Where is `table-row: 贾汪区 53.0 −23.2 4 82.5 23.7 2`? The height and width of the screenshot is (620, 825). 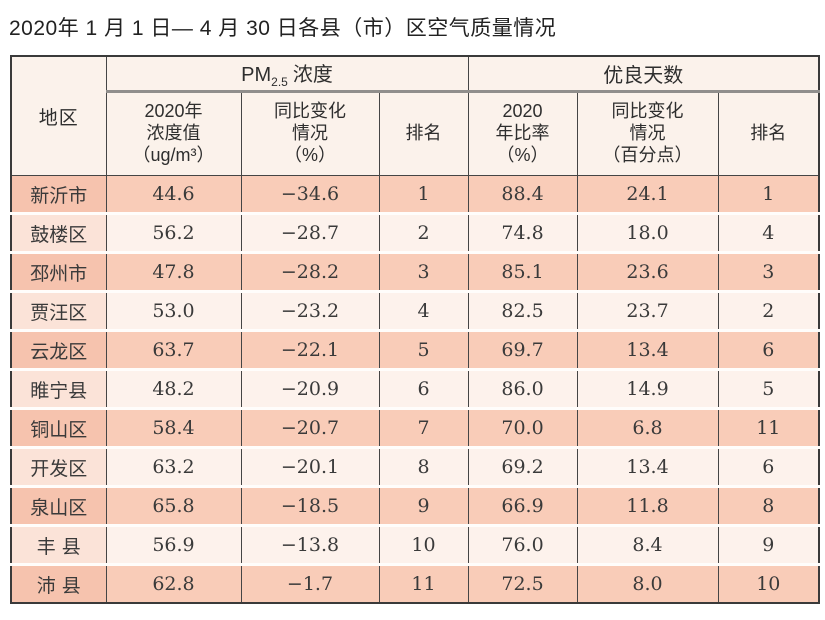 table-row: 贾汪区 53.0 −23.2 4 82.5 23.7 2 is located at coordinates (415, 310).